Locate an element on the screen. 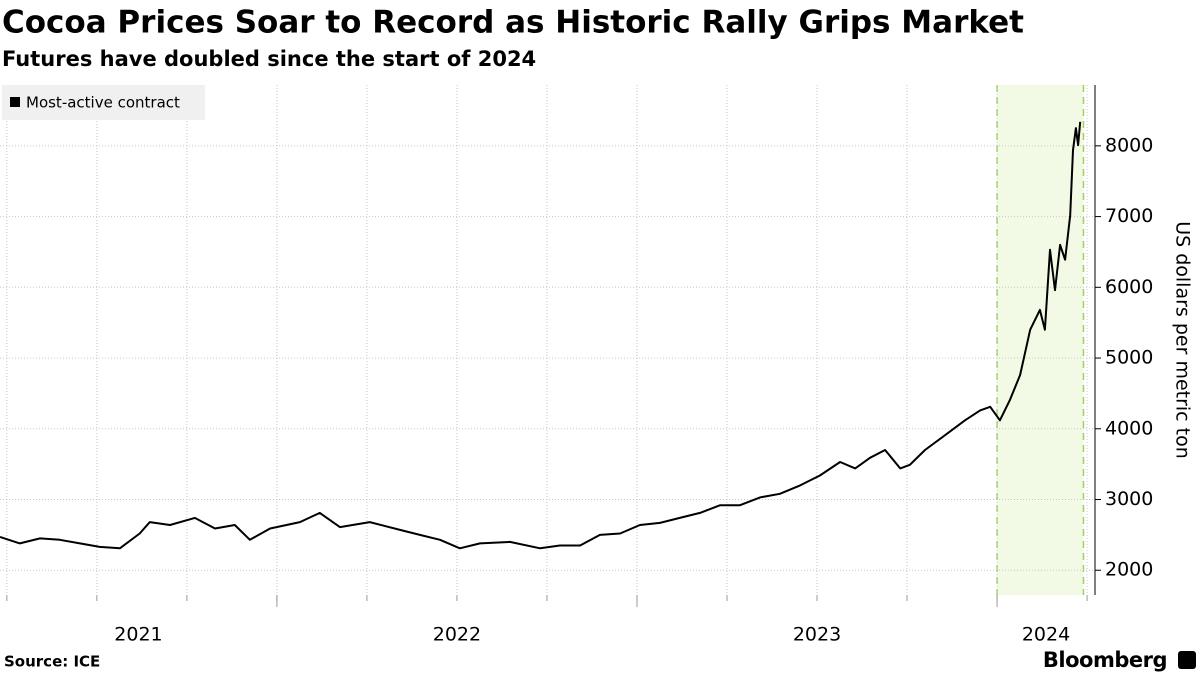 The width and height of the screenshot is (1200, 675). highlight-band is located at coordinates (1040, 340).